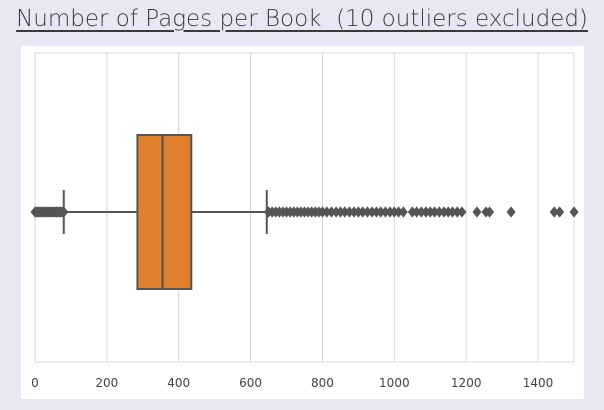  Describe the element at coordinates (394, 383) in the screenshot. I see `x-tick-label: 1000` at that location.